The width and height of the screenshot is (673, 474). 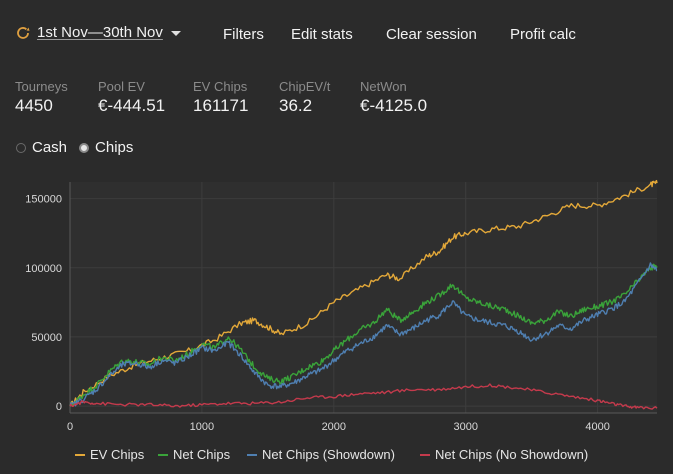 I want to click on refresh-icon, so click(x=23, y=32).